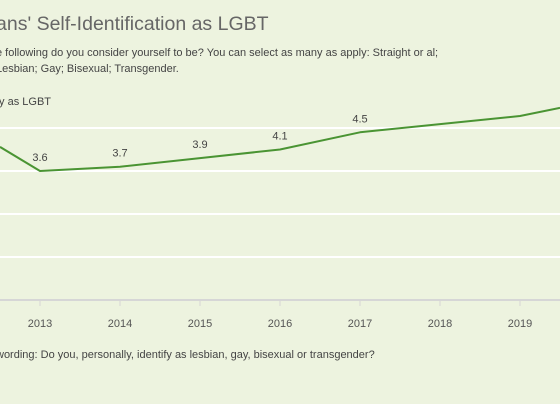  What do you see at coordinates (359, 119) in the screenshot?
I see `data-label: 4.5` at bounding box center [359, 119].